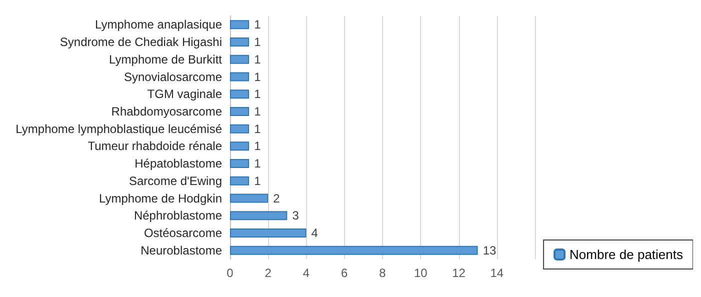 Image resolution: width=701 pixels, height=297 pixels. What do you see at coordinates (344, 273) in the screenshot?
I see `x-tick-label: 6` at bounding box center [344, 273].